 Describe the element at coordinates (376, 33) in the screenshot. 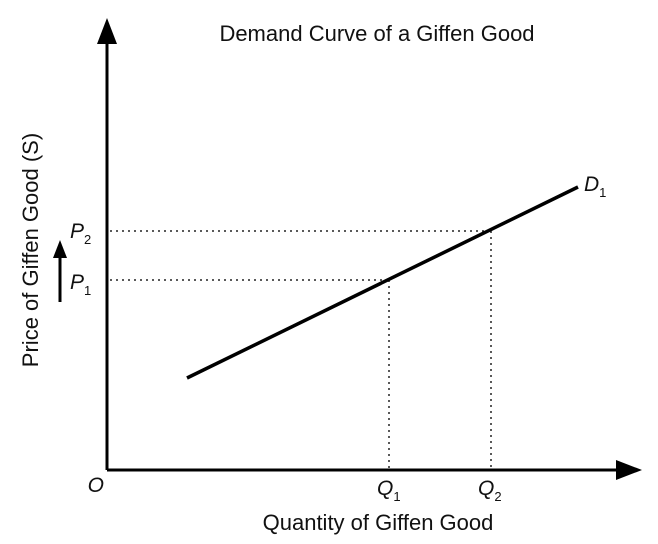

I see `title: Demand Curve of a Giffen Good` at that location.